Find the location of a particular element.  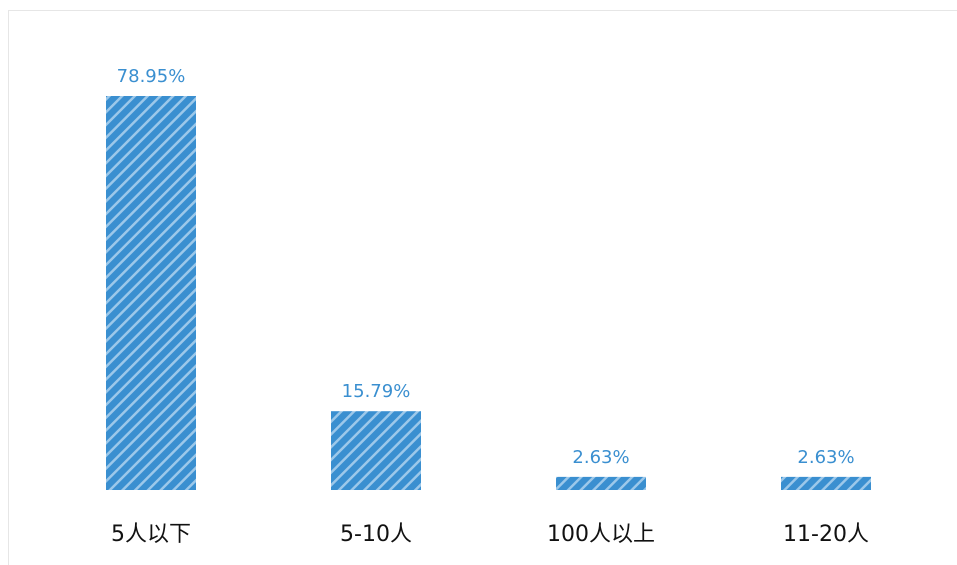

category-label-0: 5人以下 is located at coordinates (151, 534).